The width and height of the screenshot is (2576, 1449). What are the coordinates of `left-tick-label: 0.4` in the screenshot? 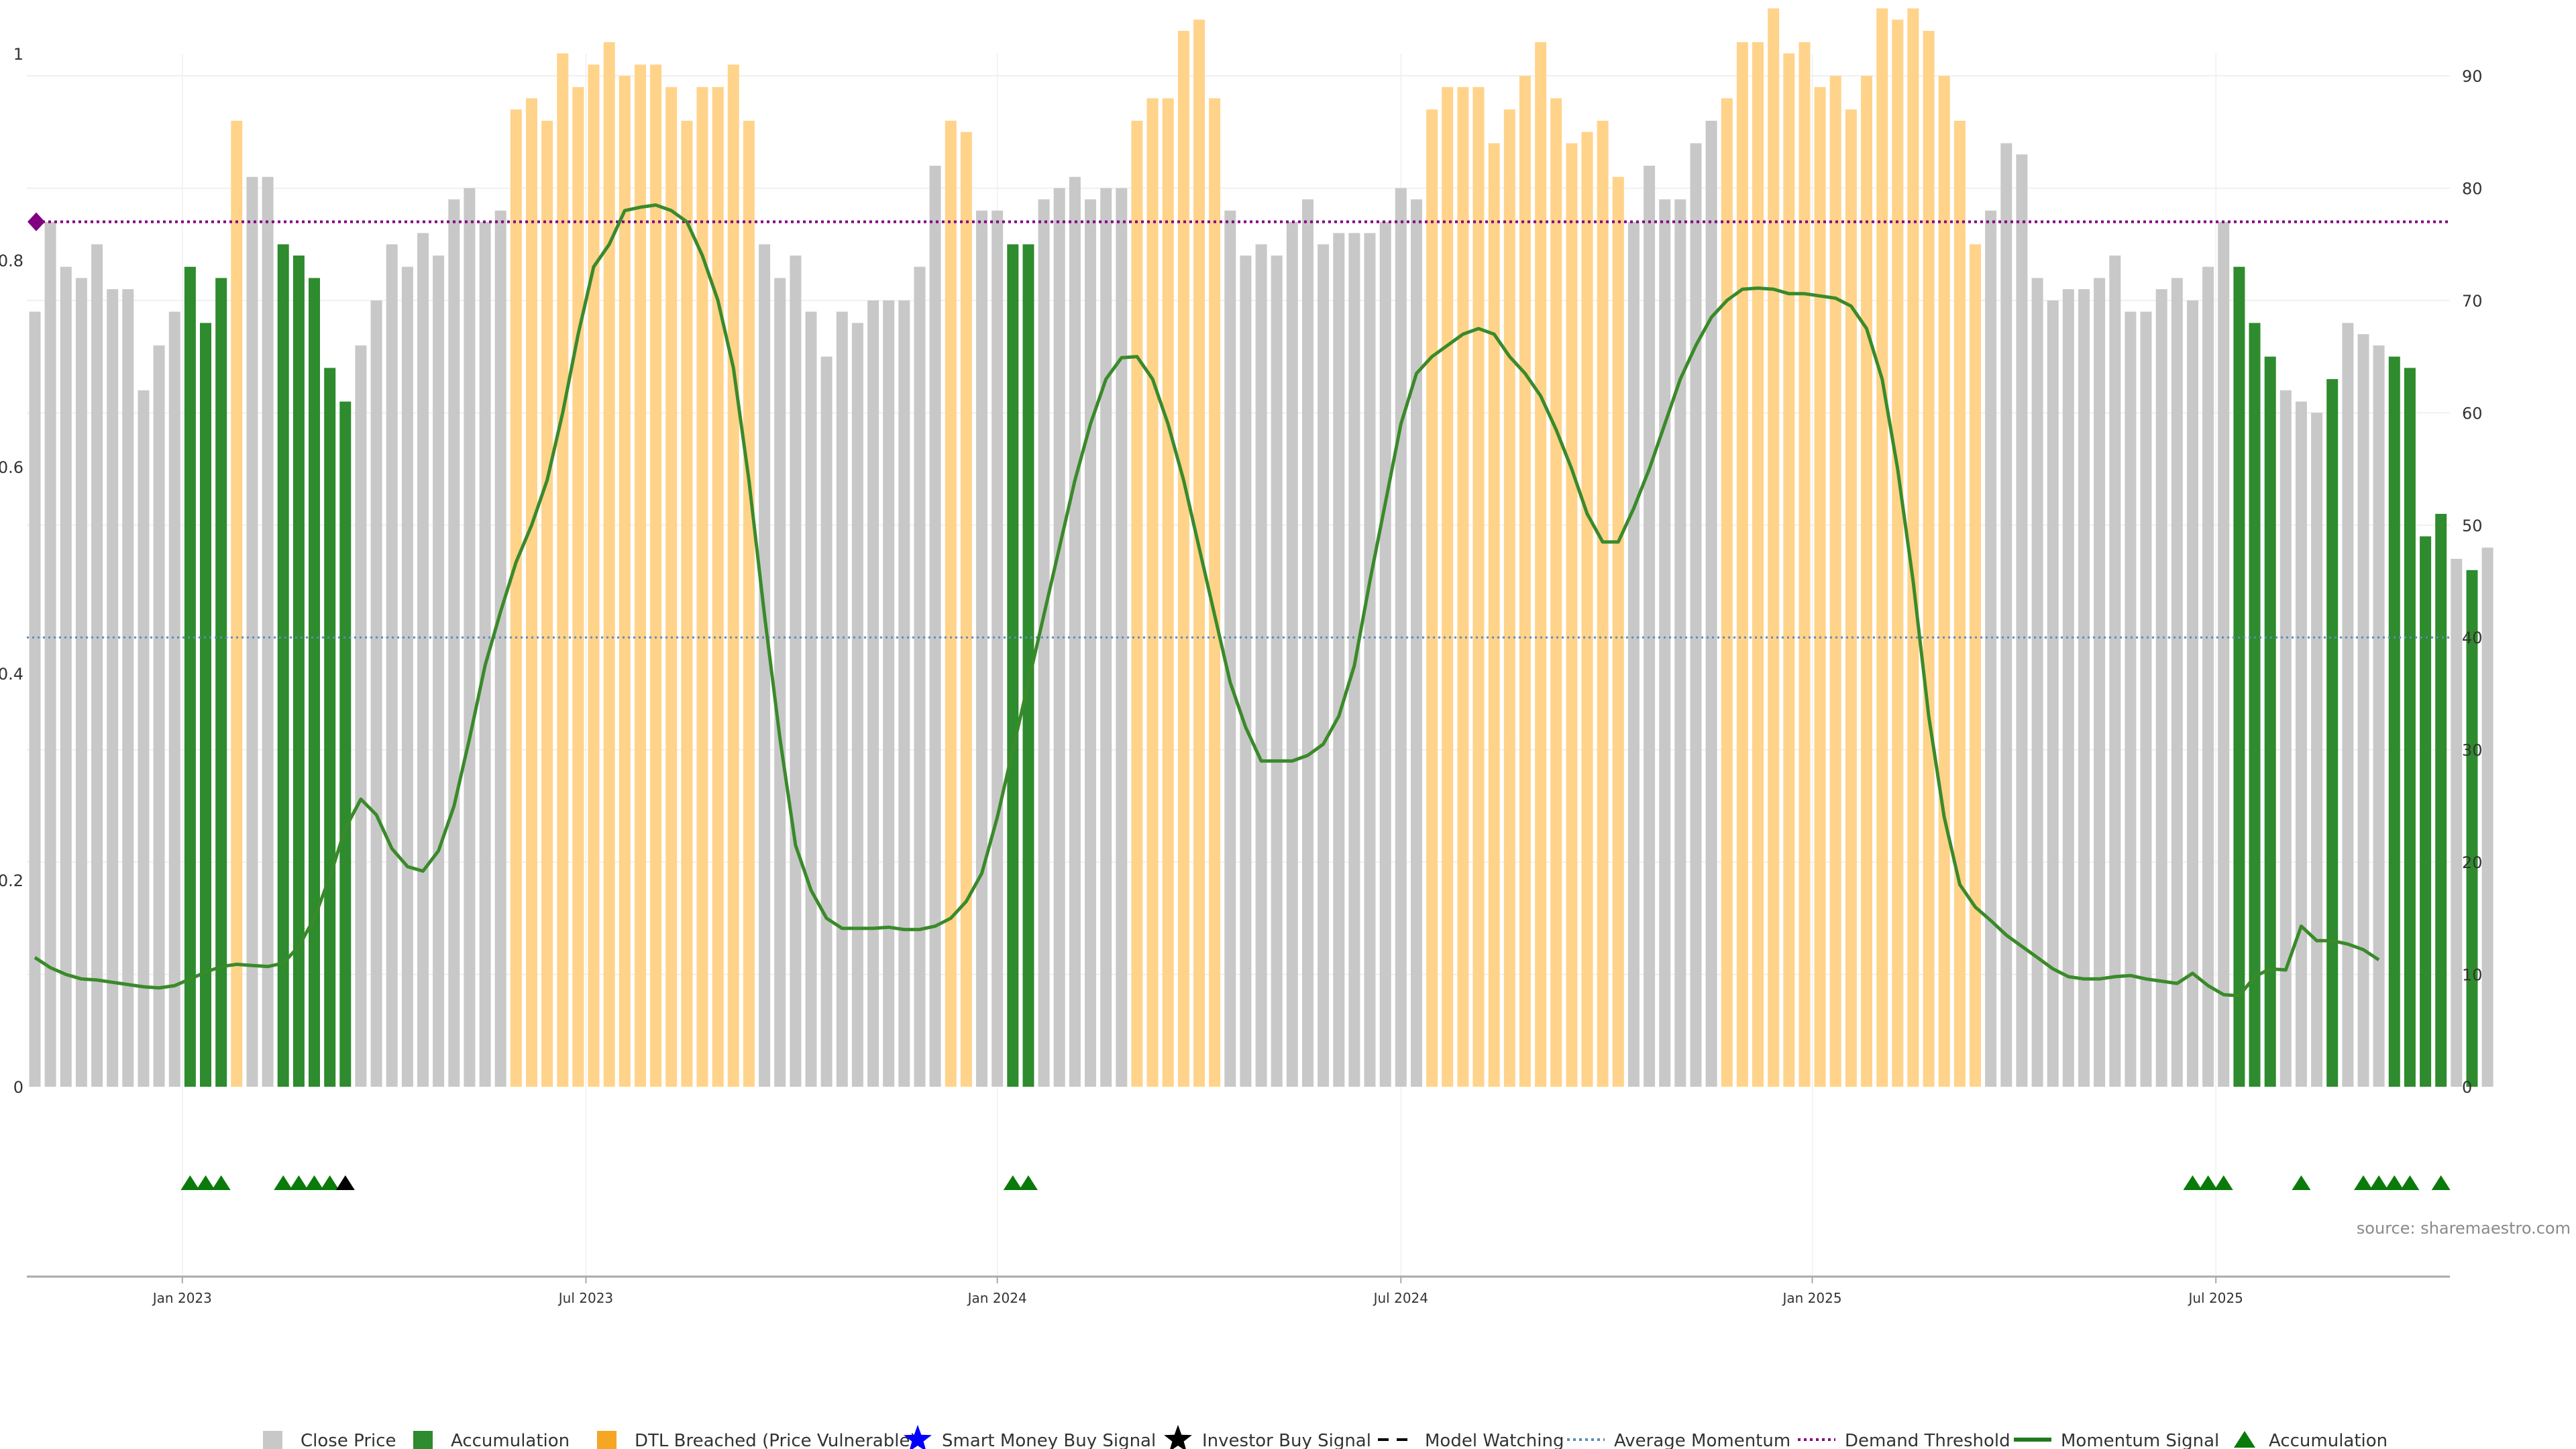 It's located at (11, 674).